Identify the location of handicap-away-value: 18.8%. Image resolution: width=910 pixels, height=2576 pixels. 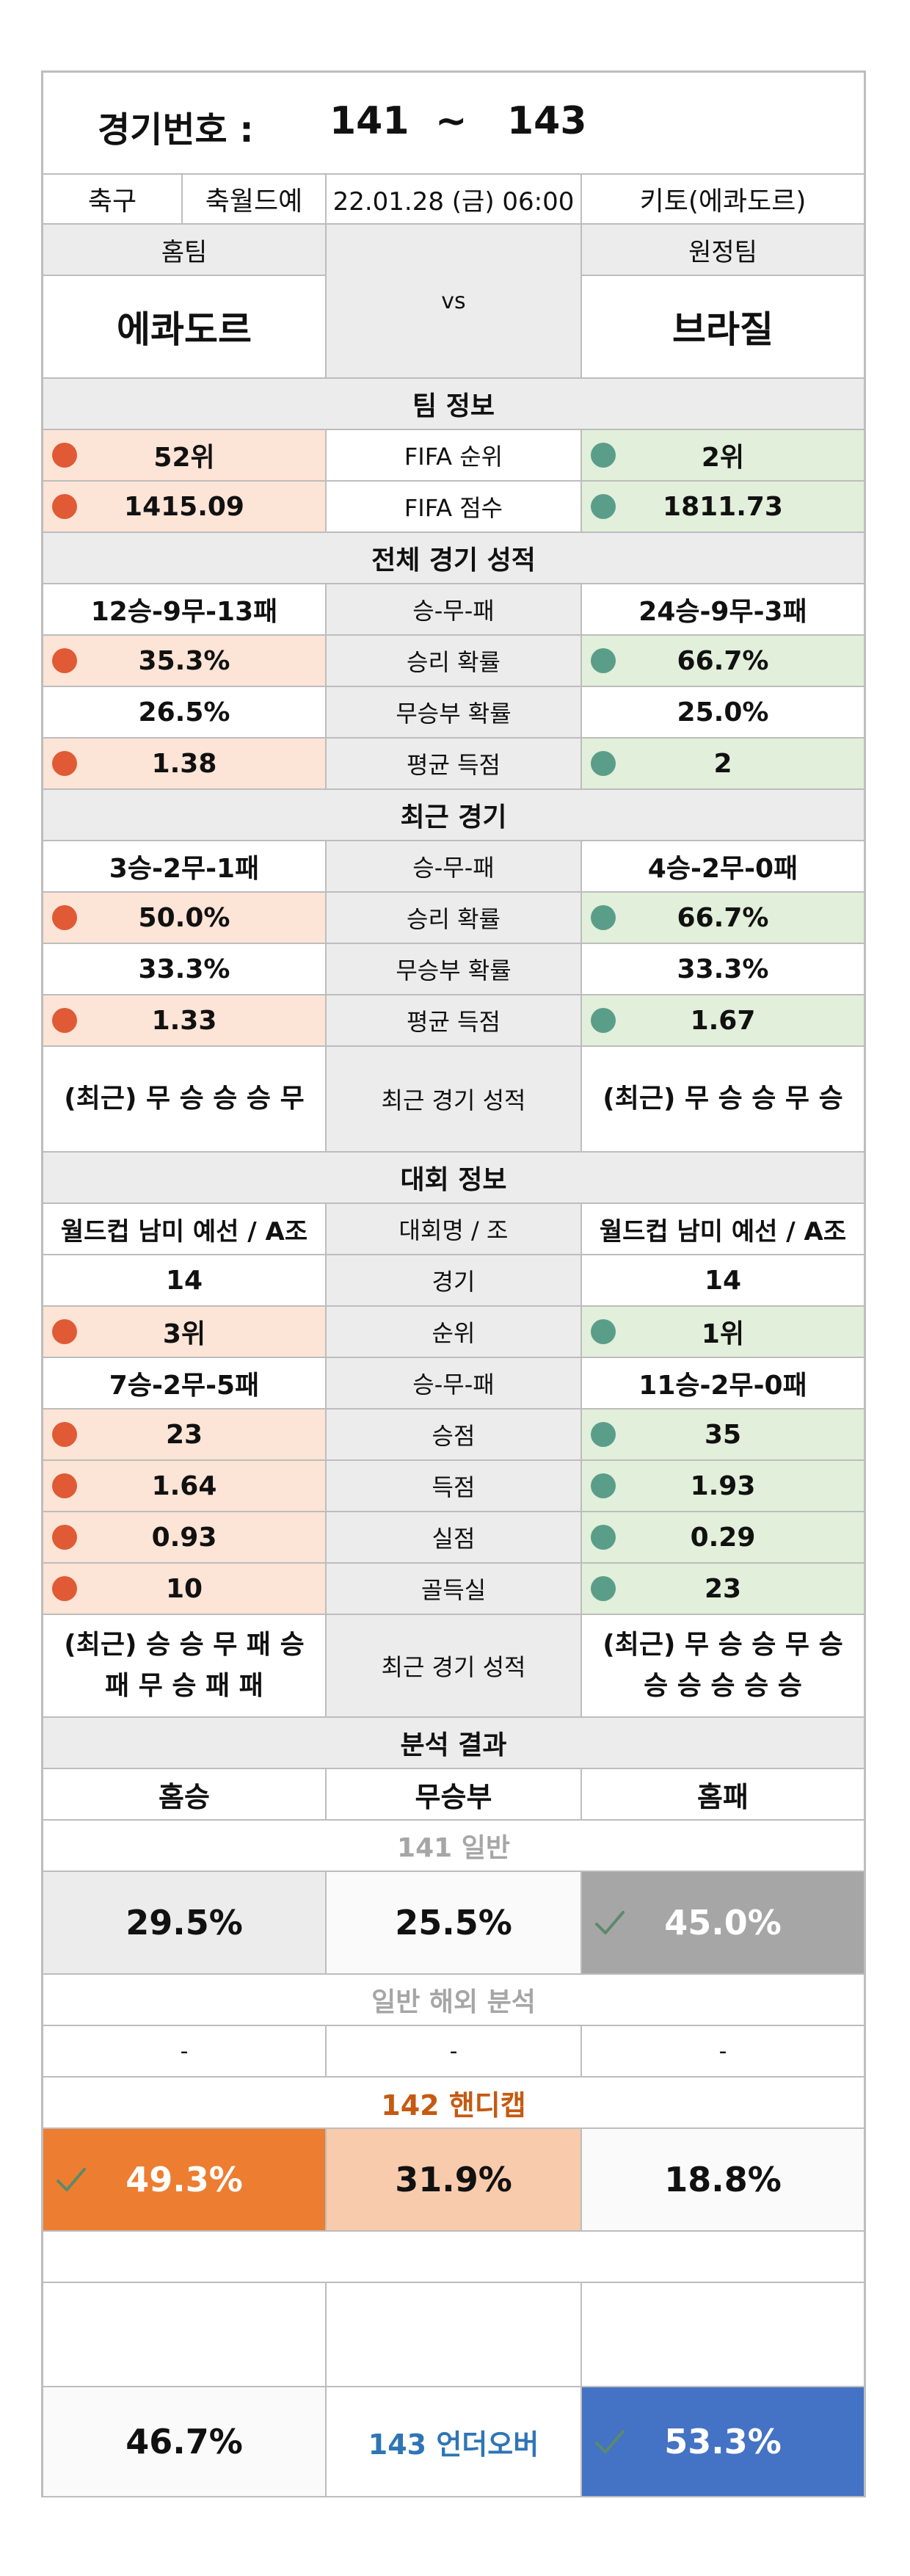
(723, 2180).